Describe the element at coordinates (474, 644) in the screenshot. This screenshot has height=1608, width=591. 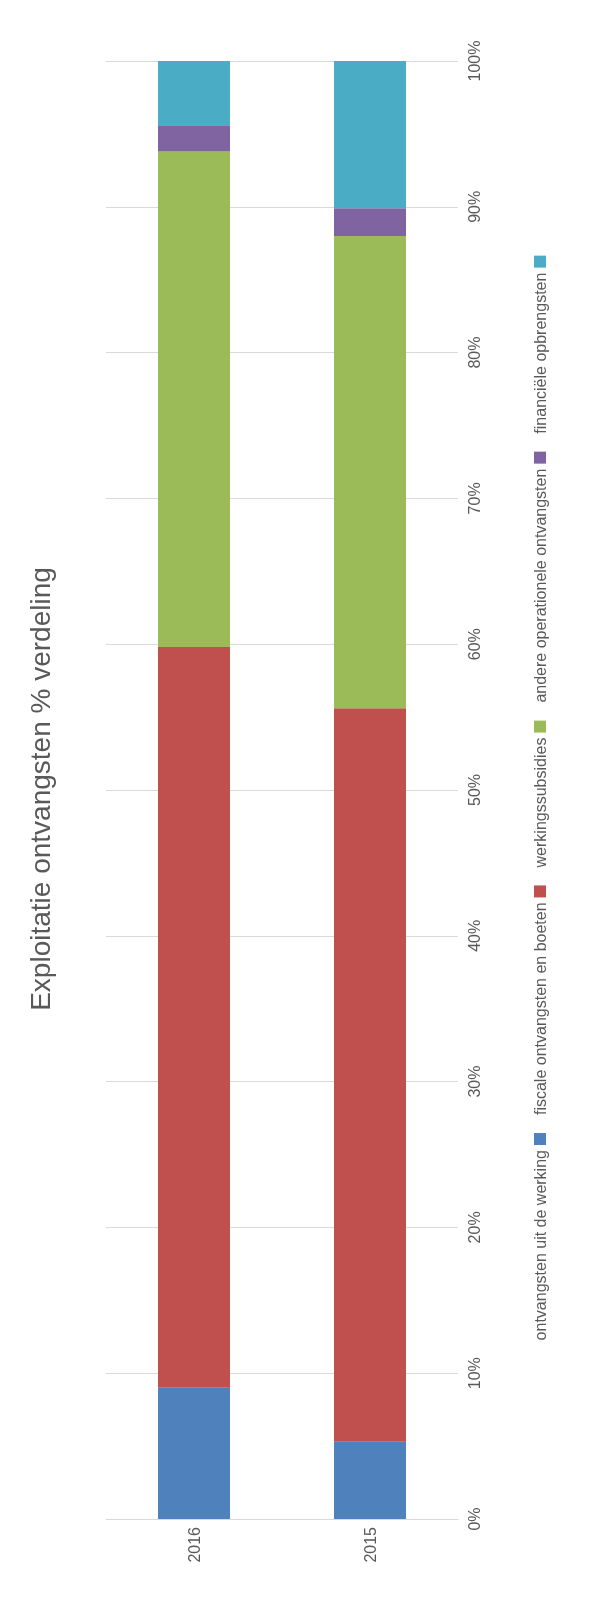
I see `y-tick-label: 60%` at that location.